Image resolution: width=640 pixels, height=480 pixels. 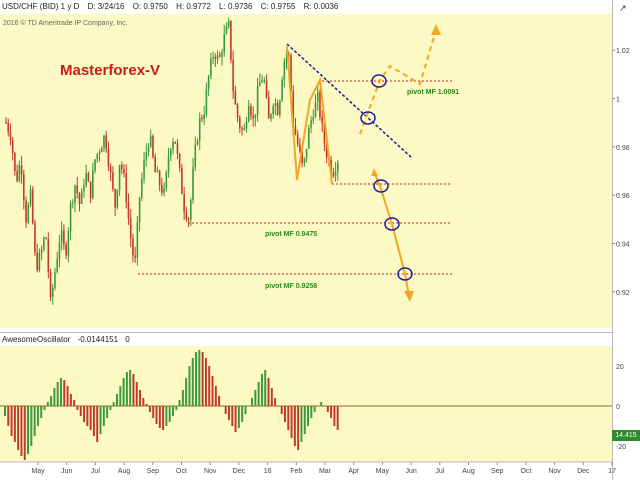 What do you see at coordinates (410, 471) in the screenshot?
I see `time-tick-label: Jun` at bounding box center [410, 471].